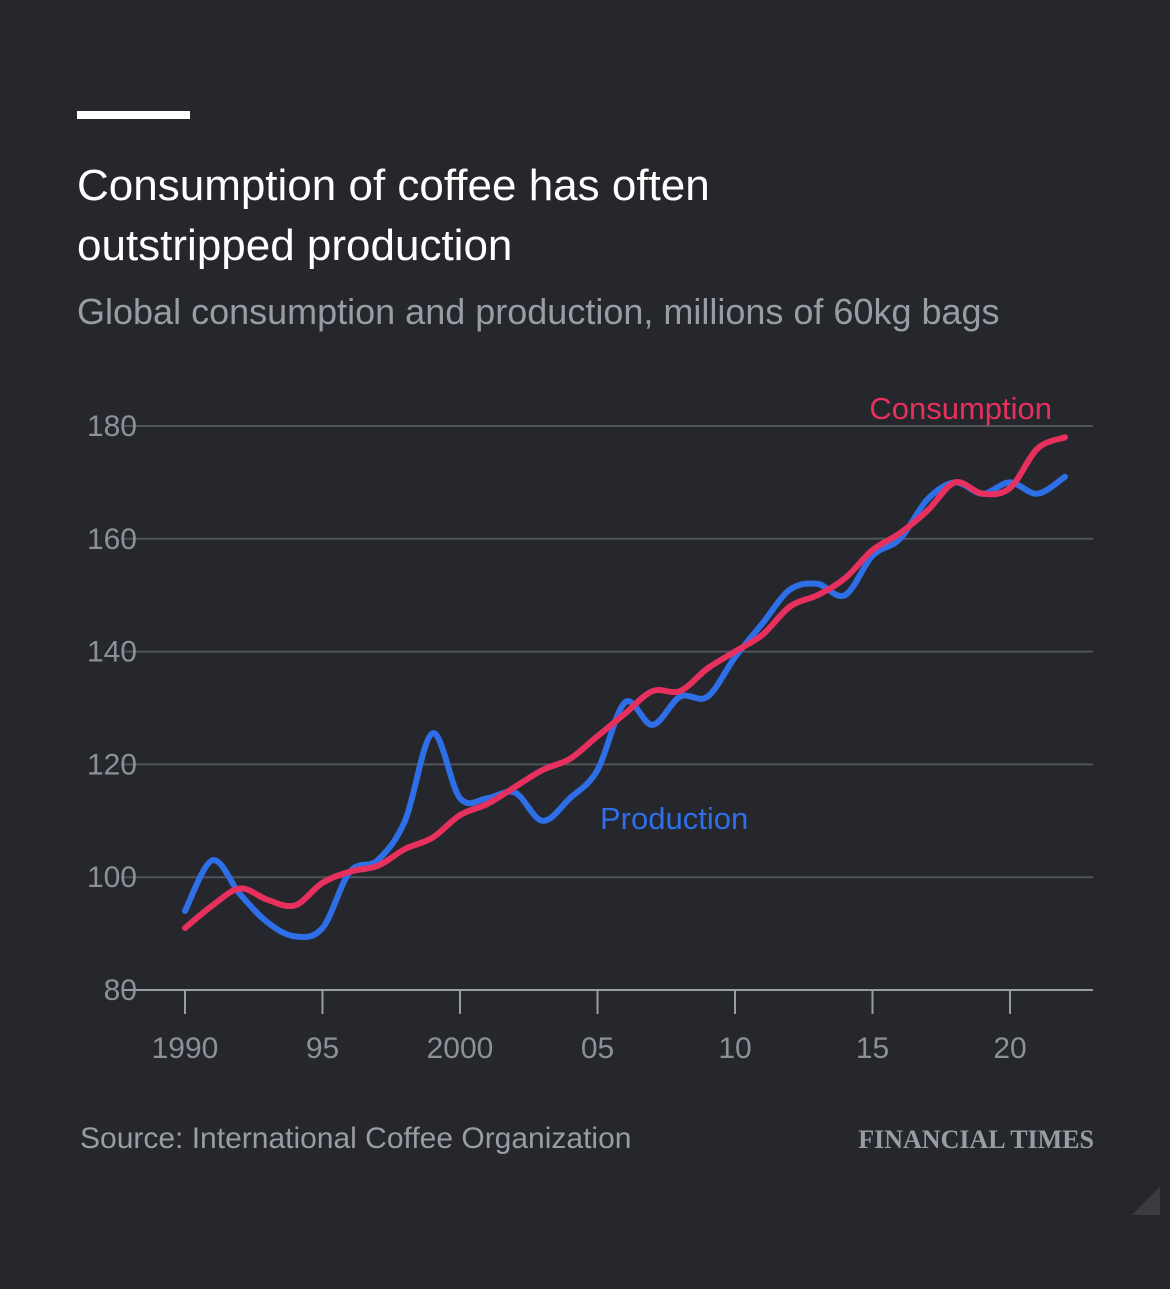 This screenshot has height=1289, width=1170. What do you see at coordinates (185, 1048) in the screenshot?
I see `x-tick-label: 1990` at bounding box center [185, 1048].